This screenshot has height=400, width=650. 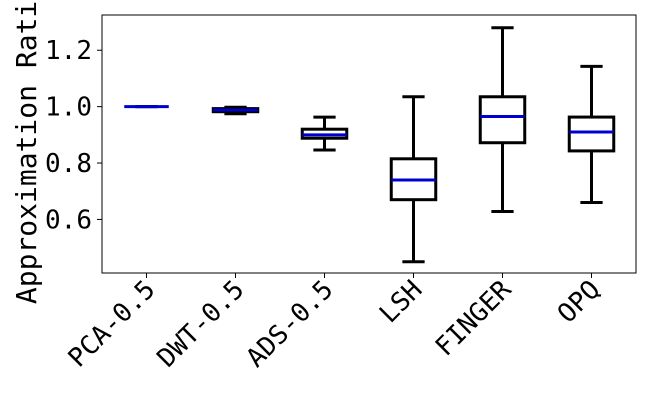 What do you see at coordinates (68, 108) in the screenshot?
I see `y-tick-label: 1.0` at bounding box center [68, 108].